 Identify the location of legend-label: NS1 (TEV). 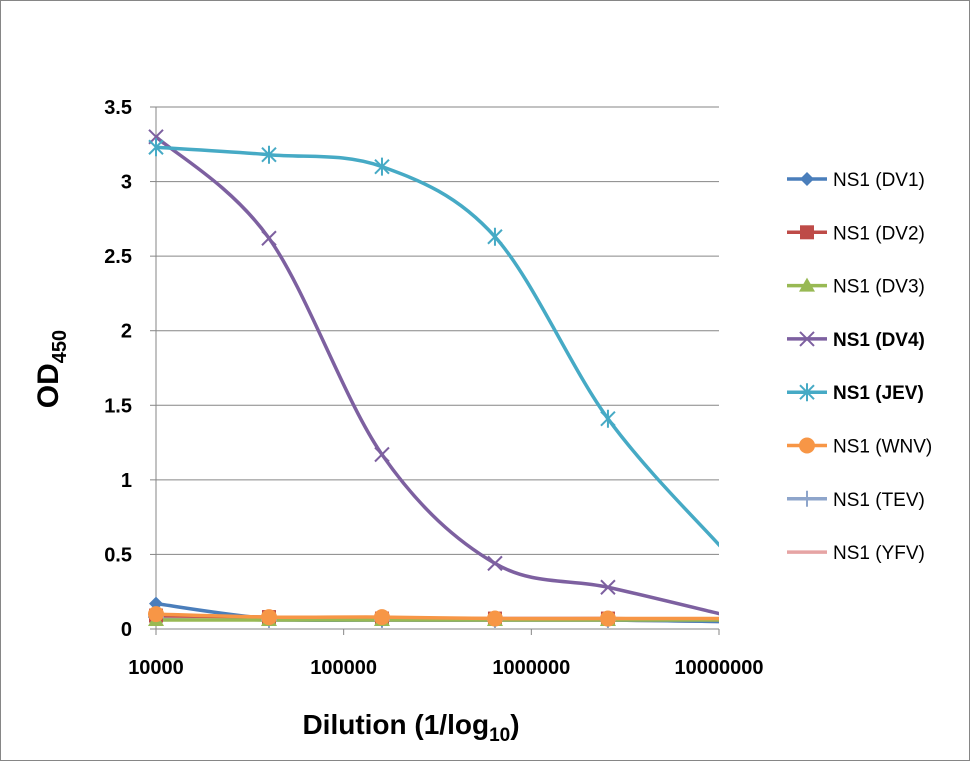
(879, 500).